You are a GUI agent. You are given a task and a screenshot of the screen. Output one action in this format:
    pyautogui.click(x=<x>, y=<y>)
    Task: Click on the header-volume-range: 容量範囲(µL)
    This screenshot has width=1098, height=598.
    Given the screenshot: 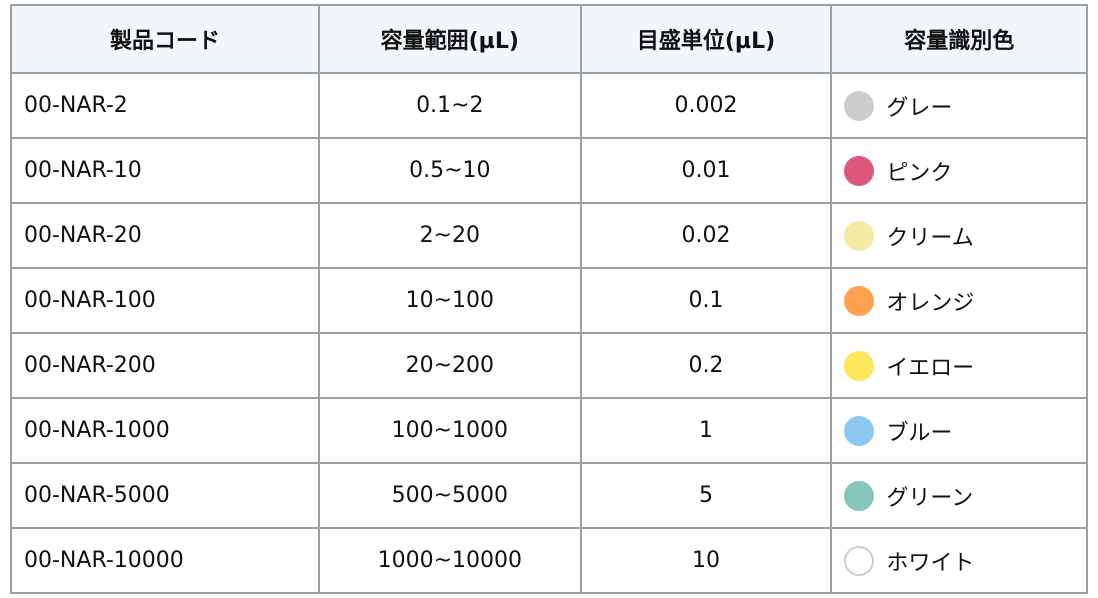 What is the action you would take?
    pyautogui.click(x=450, y=39)
    